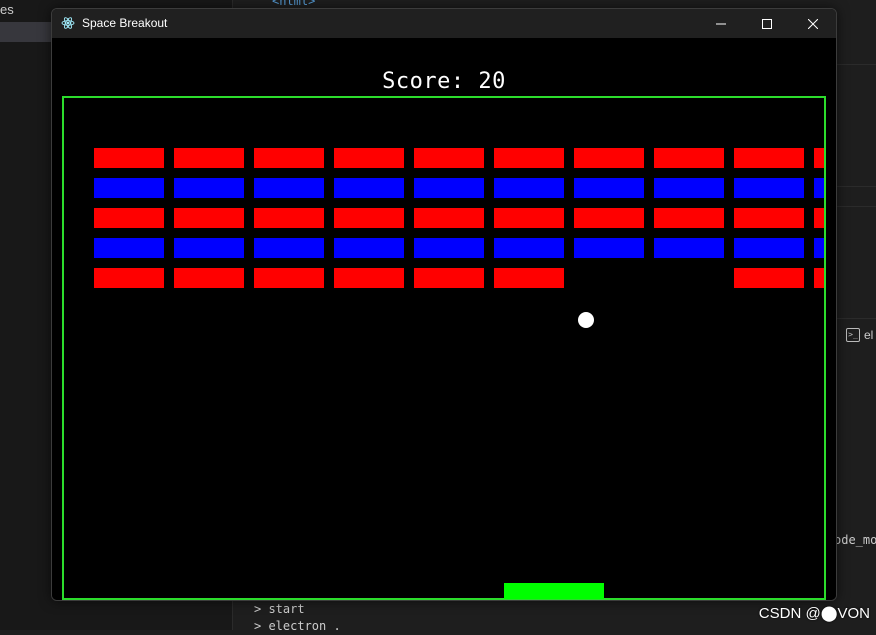  I want to click on minimize-icon, so click(721, 23).